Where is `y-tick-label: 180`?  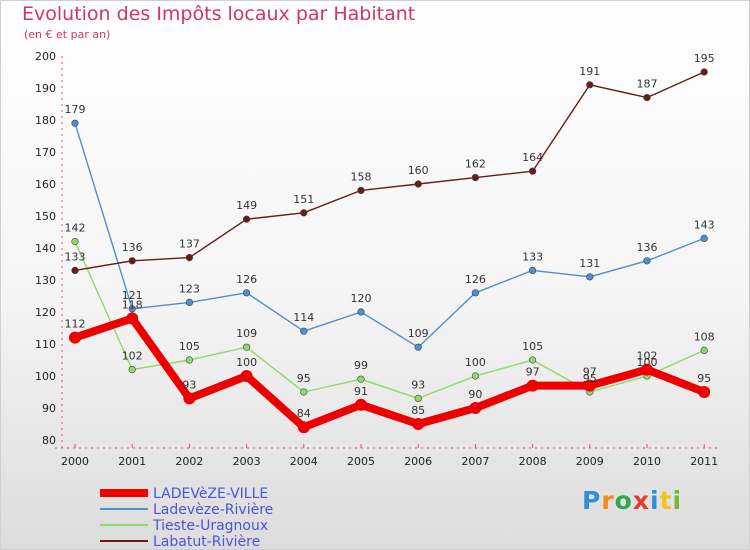
y-tick-label: 180 is located at coordinates (45, 120).